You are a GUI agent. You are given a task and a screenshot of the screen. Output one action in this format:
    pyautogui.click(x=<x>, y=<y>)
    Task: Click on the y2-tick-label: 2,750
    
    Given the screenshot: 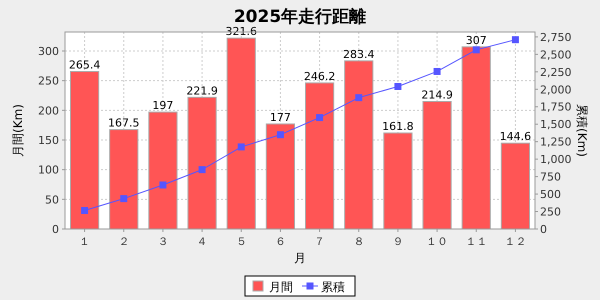 What is the action you would take?
    pyautogui.click(x=556, y=37)
    